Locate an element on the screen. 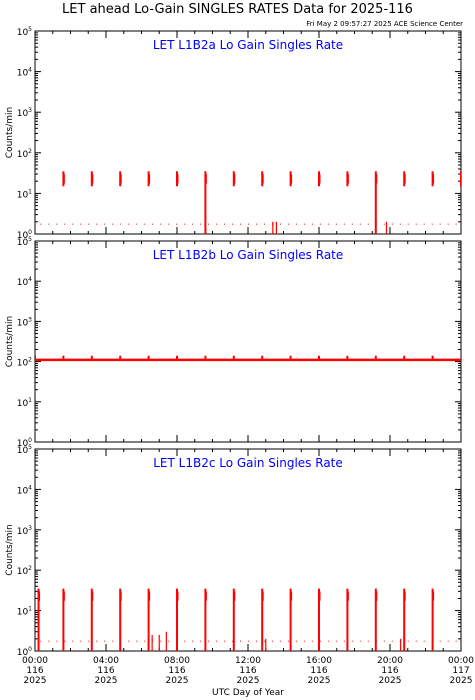 This screenshot has width=475, height=700. series-data is located at coordinates (250, 202).